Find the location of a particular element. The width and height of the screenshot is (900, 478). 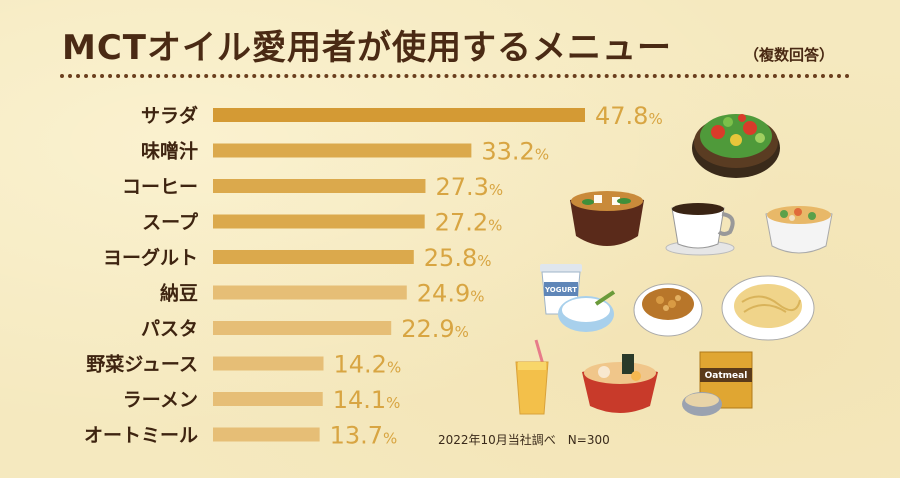

category-label: ヨーグルト is located at coordinates (150, 257).